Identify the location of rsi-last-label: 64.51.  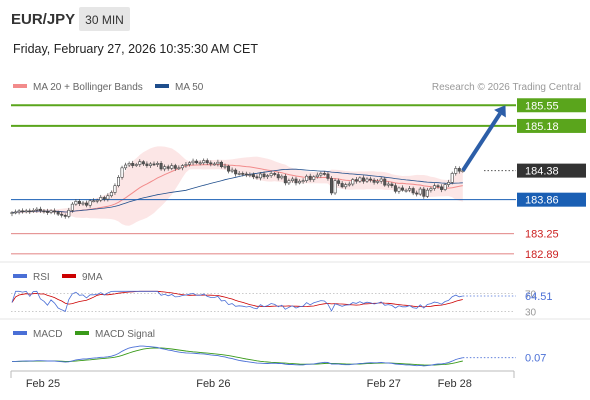
(539, 297).